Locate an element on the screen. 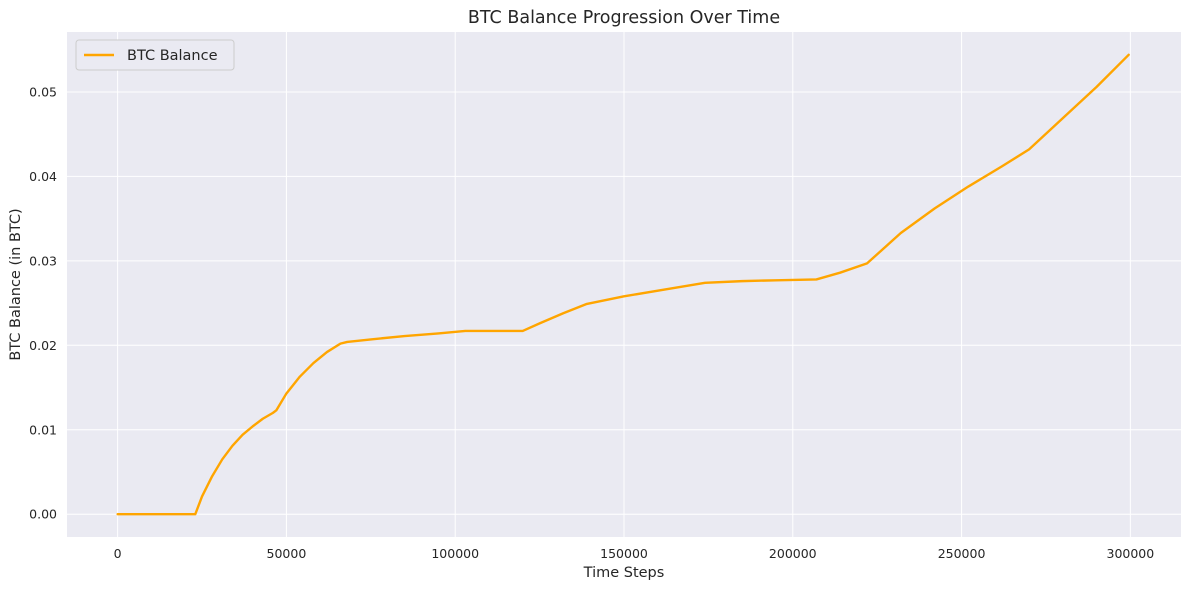 The width and height of the screenshot is (1189, 590). x-tick-label: 200000 is located at coordinates (793, 553).